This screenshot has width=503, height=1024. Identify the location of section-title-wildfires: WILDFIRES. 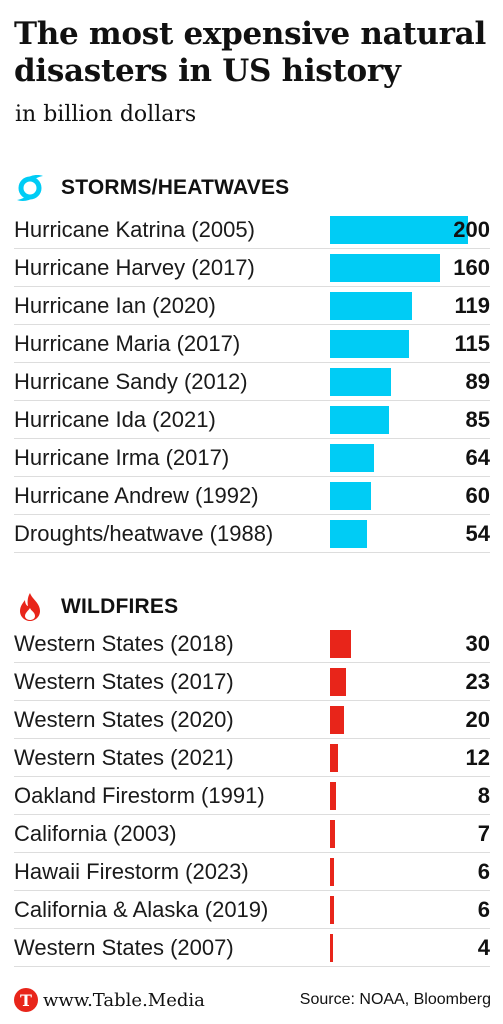
(120, 606).